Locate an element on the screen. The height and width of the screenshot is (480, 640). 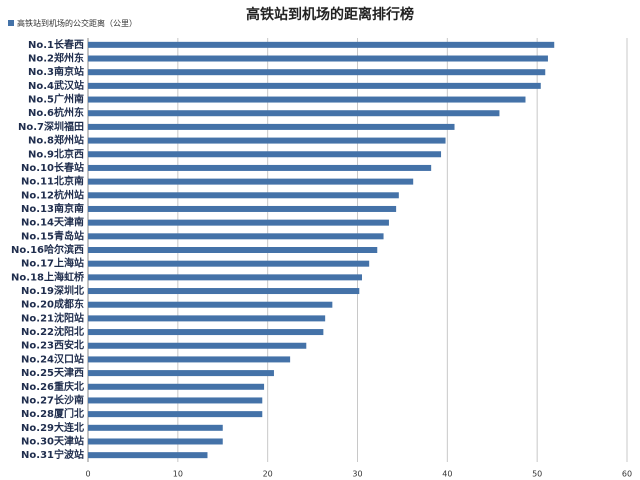
chart-title: 高铁站到机场的距离排行榜 is located at coordinates (330, 14).